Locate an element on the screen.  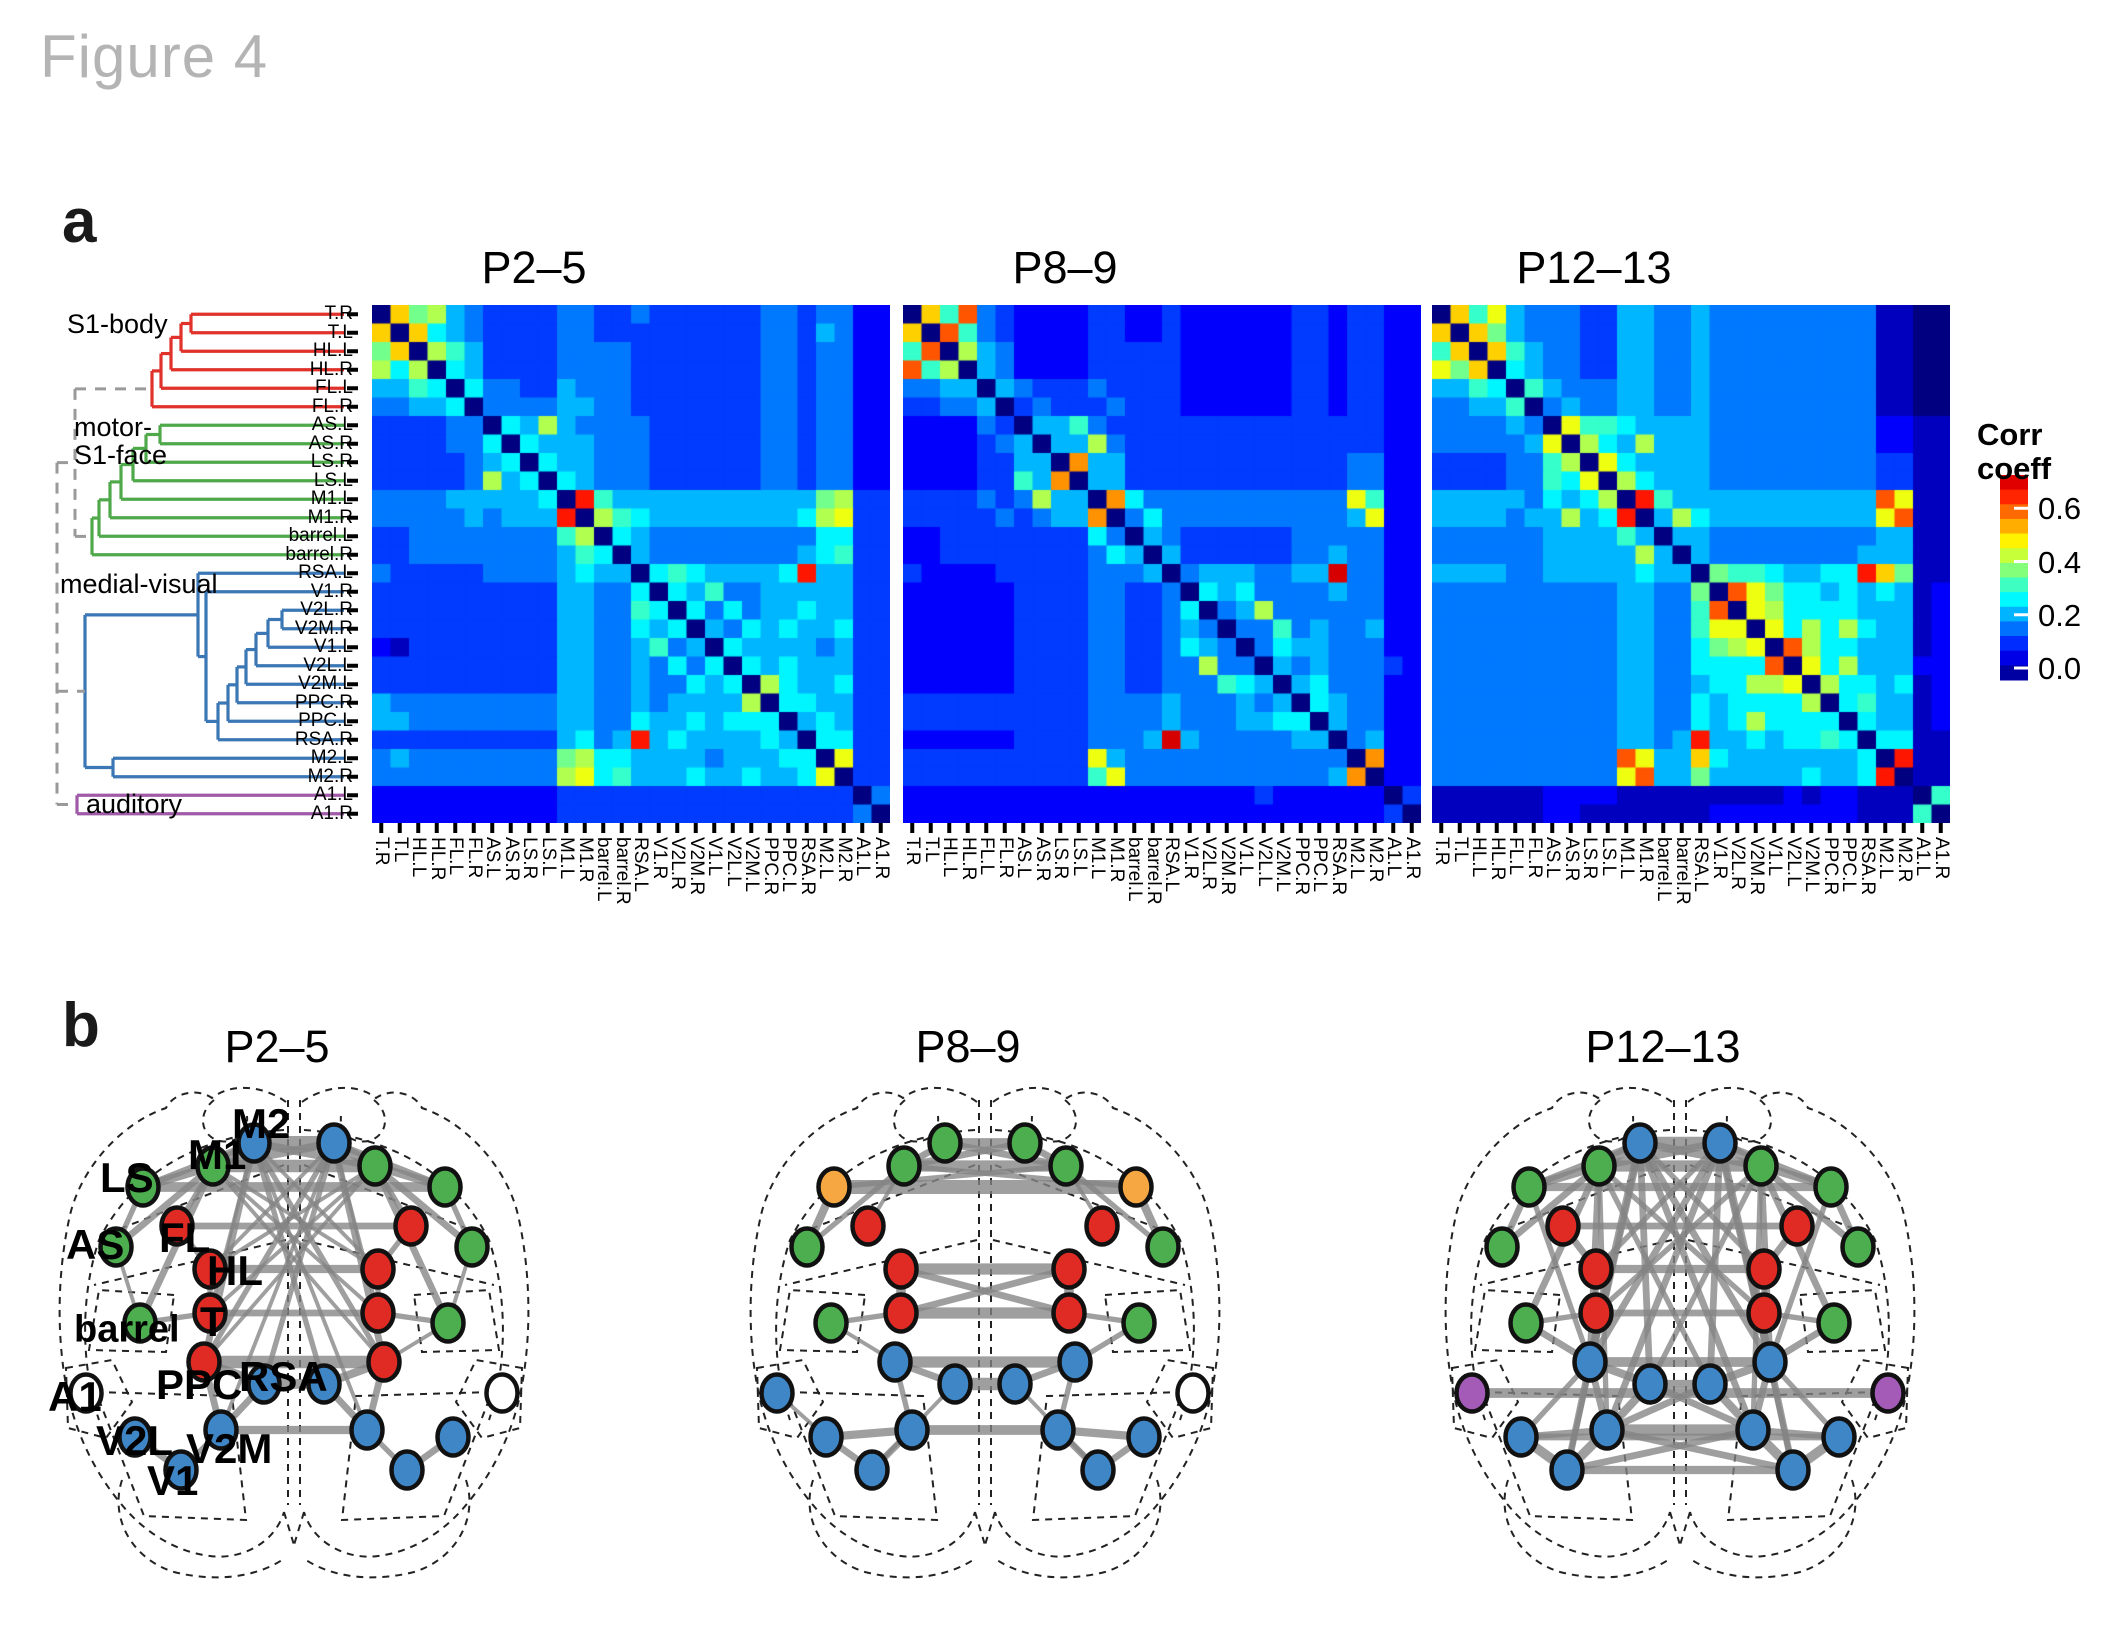
row-label-M2.L: M2.L is located at coordinates (331, 758).